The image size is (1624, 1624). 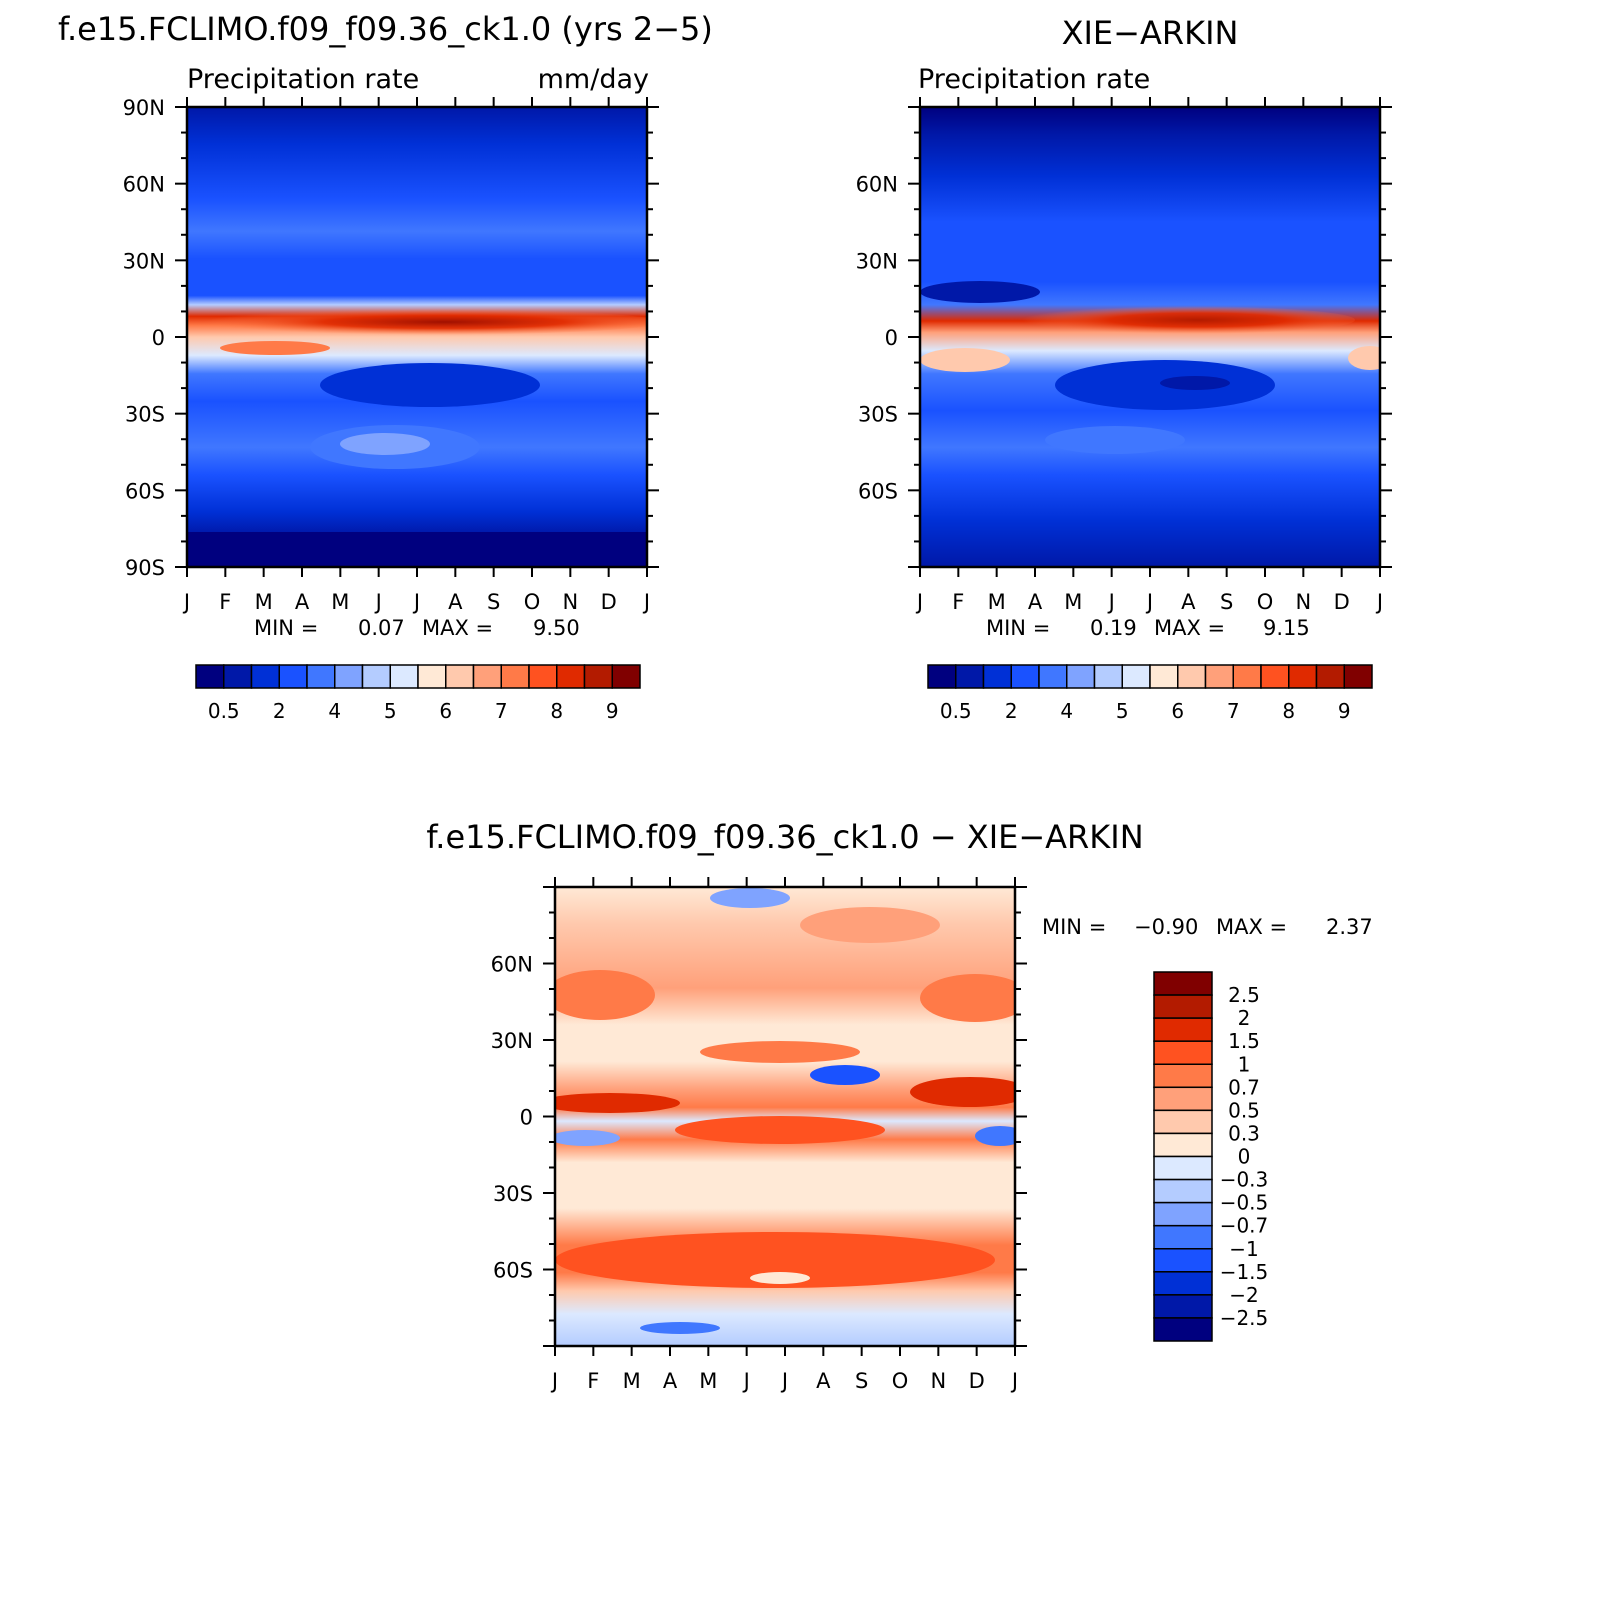 I want to click on panel-obs-min-value: 0.19, so click(x=1113, y=628).